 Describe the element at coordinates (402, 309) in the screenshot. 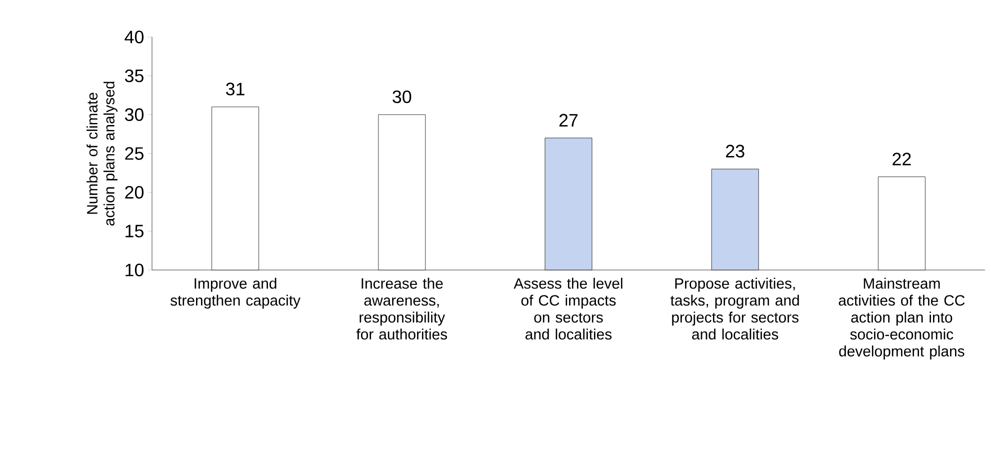

I see `x-tick-label: Increase the awareness, responsibility for authorities` at that location.